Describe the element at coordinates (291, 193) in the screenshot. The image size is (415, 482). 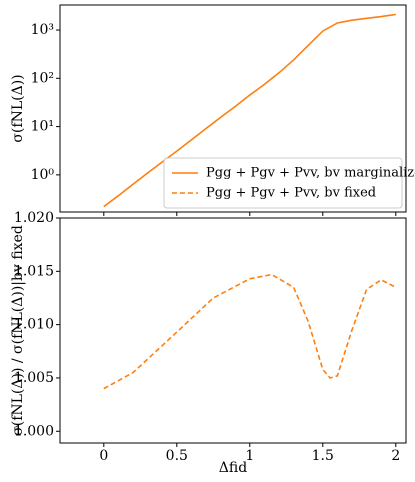
I see `legend-label: Pgg + Pgv + Pvv, bv fixed` at that location.